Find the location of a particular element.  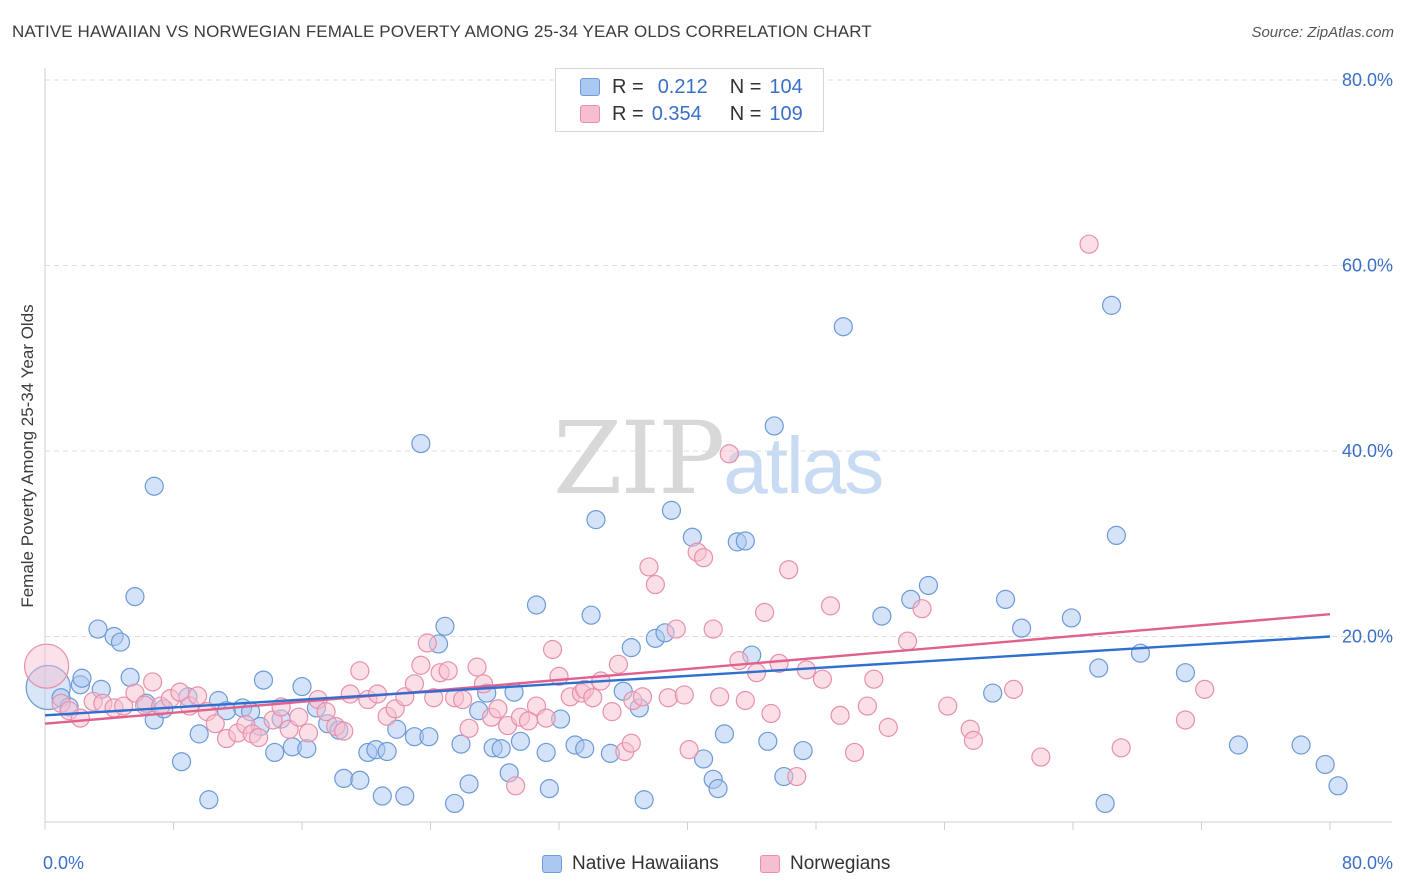

bottom-swatch-pink is located at coordinates (770, 864).